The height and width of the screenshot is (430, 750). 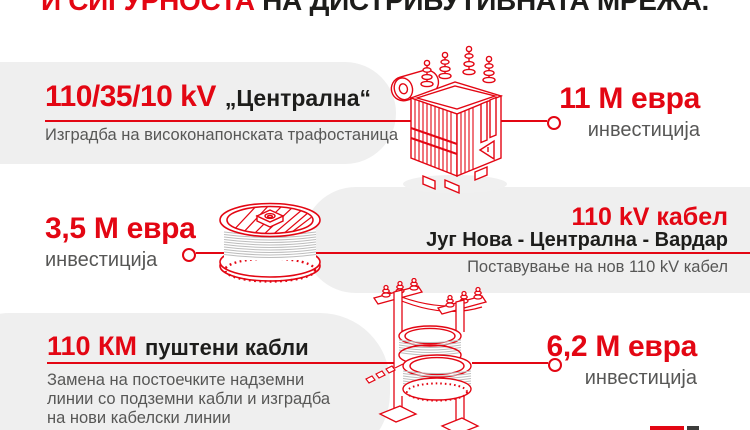 I want to click on underground-investment: 6,2 М евра инвестиција, so click(x=621, y=360).